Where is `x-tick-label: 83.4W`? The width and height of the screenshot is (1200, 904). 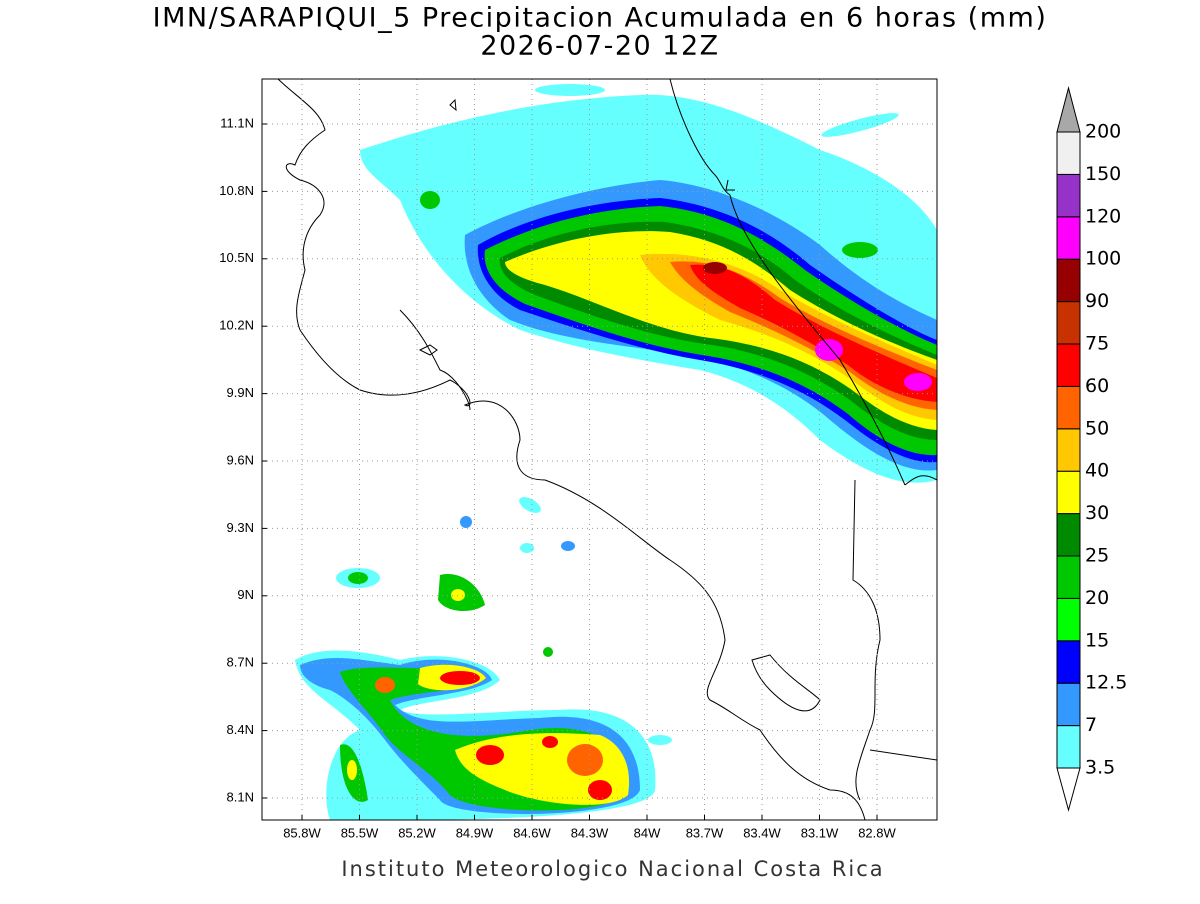 x-tick-label: 83.4W is located at coordinates (762, 832).